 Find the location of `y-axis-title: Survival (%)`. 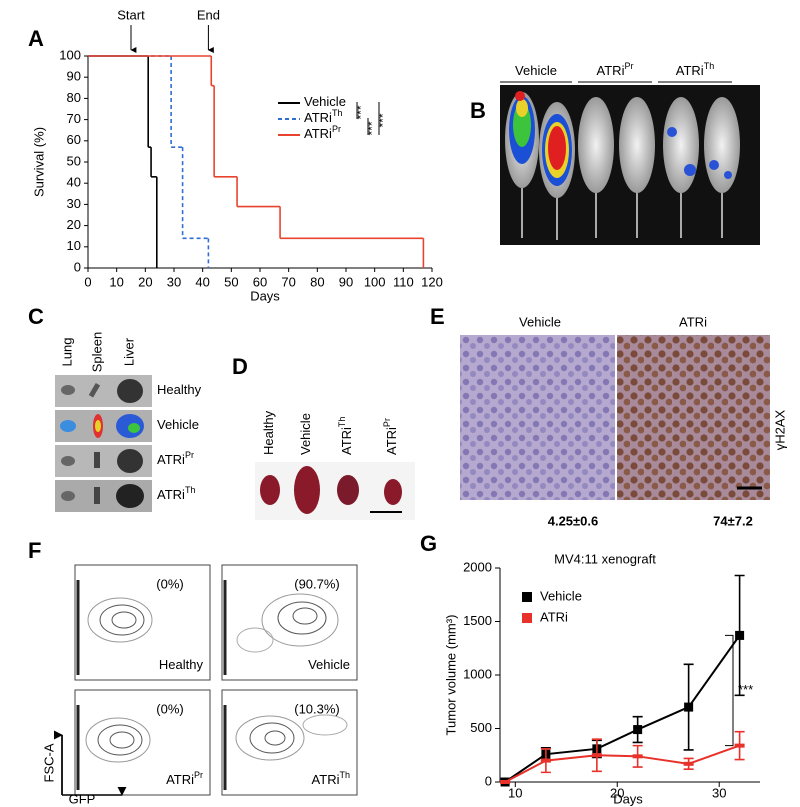

y-axis-title: Survival (%) is located at coordinates (38, 162).